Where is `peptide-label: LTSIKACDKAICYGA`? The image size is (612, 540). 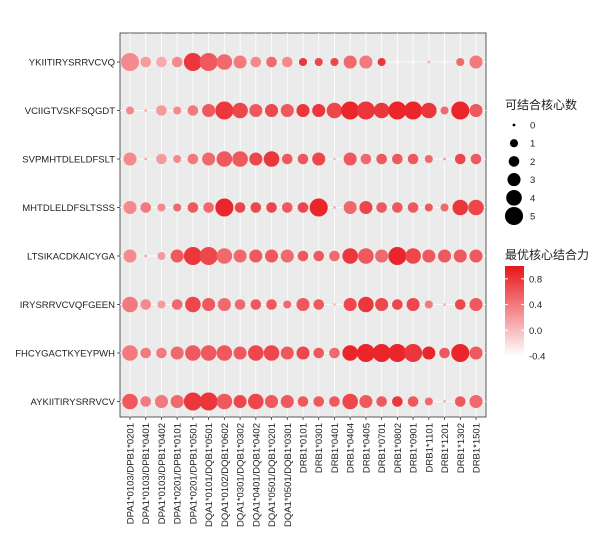
peptide-label: LTSIKACDKAICYGA is located at coordinates (71, 257).